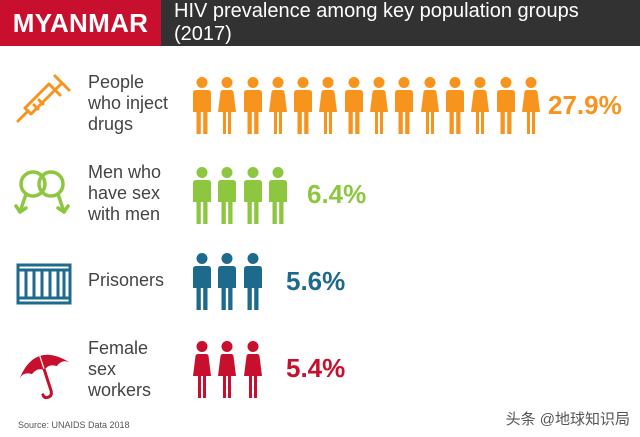  What do you see at coordinates (43, 98) in the screenshot?
I see `syringe-icon` at bounding box center [43, 98].